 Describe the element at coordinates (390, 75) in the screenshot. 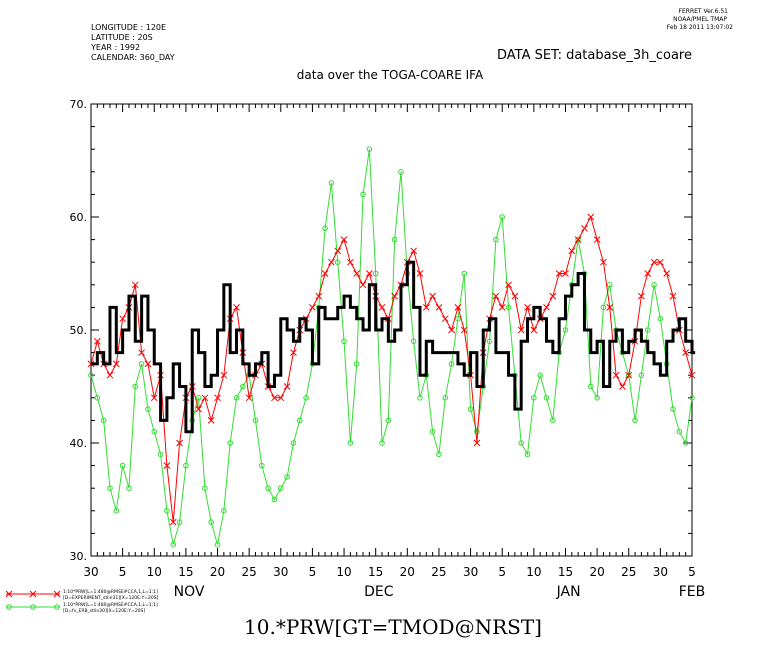

I see `chart-title: data over the TOGA-COARE IFA` at that location.